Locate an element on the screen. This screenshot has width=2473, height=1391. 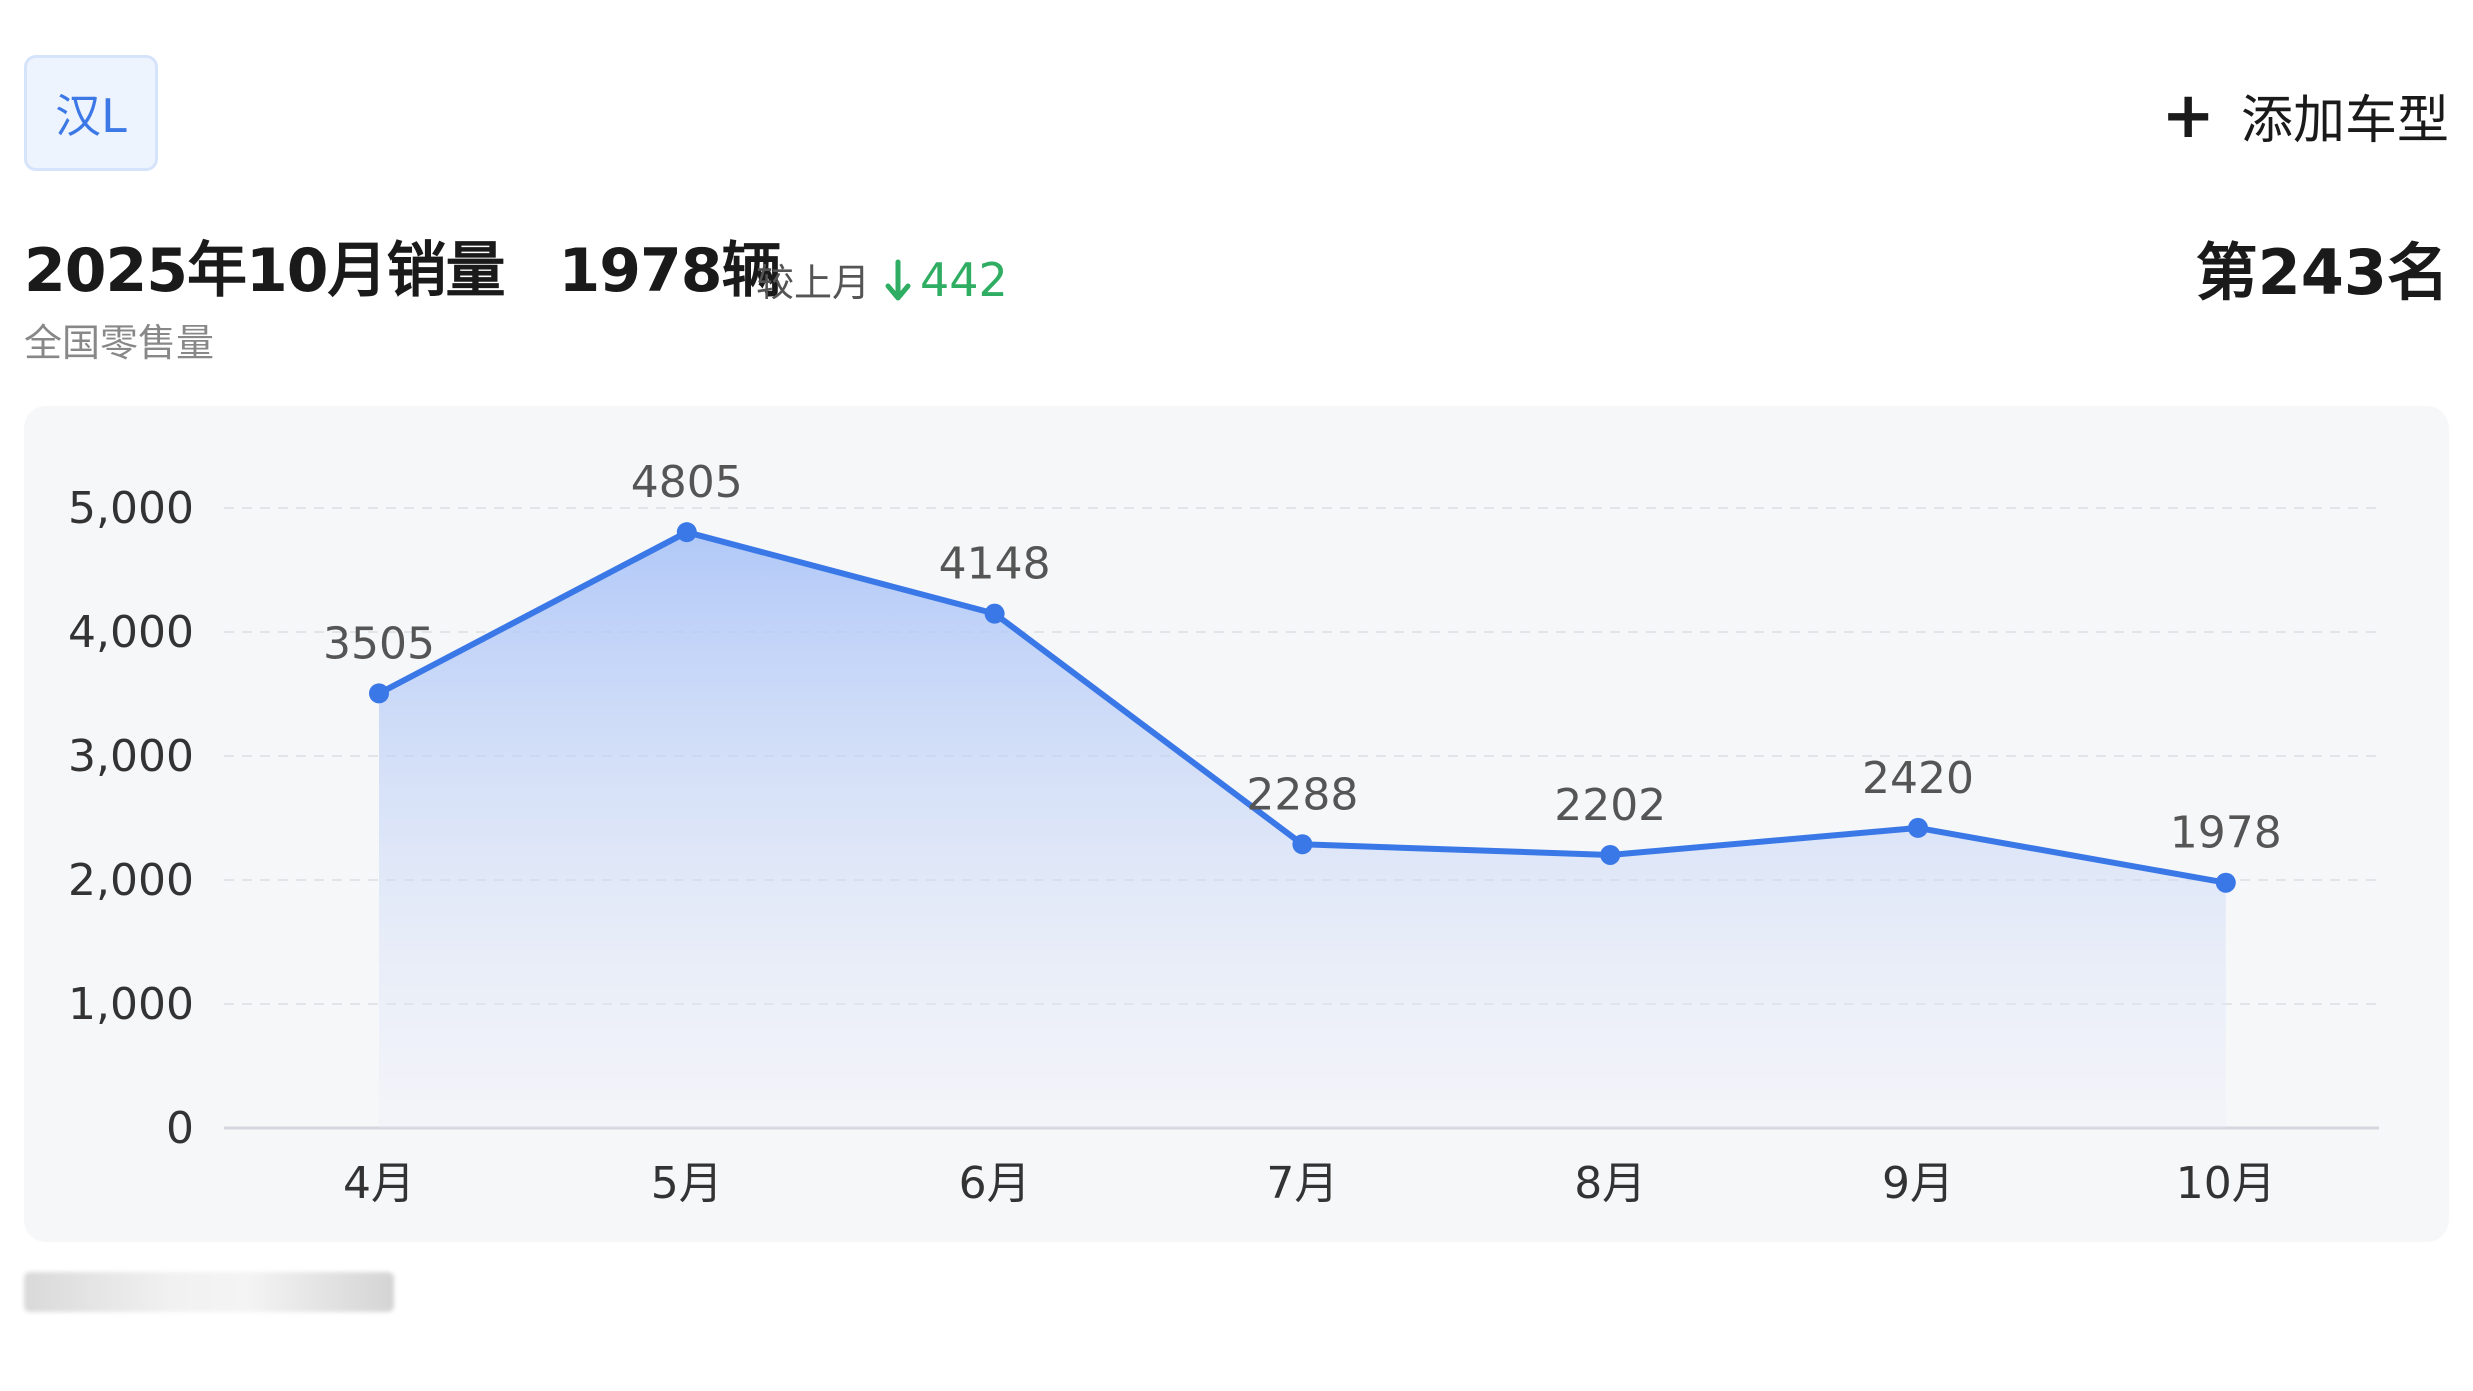
x-tick-label: 4月 is located at coordinates (379, 1183).